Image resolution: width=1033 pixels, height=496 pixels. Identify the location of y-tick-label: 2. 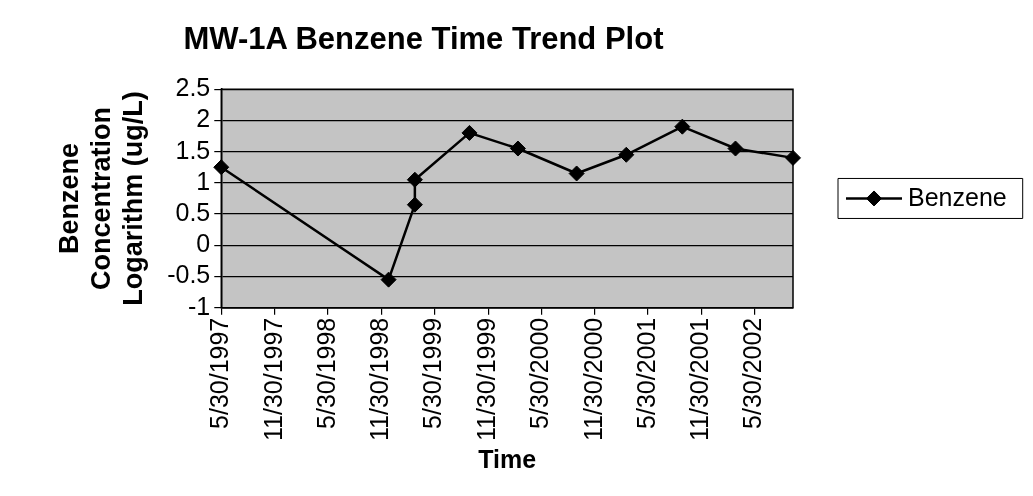
(203, 118).